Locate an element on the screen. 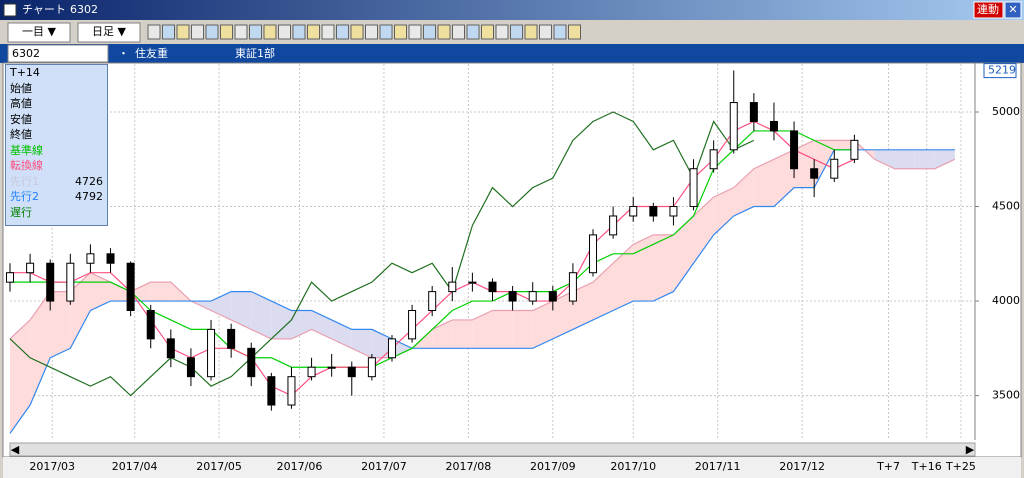 This screenshot has height=478, width=1024. panel-row: 先行2 4792 is located at coordinates (56, 197).